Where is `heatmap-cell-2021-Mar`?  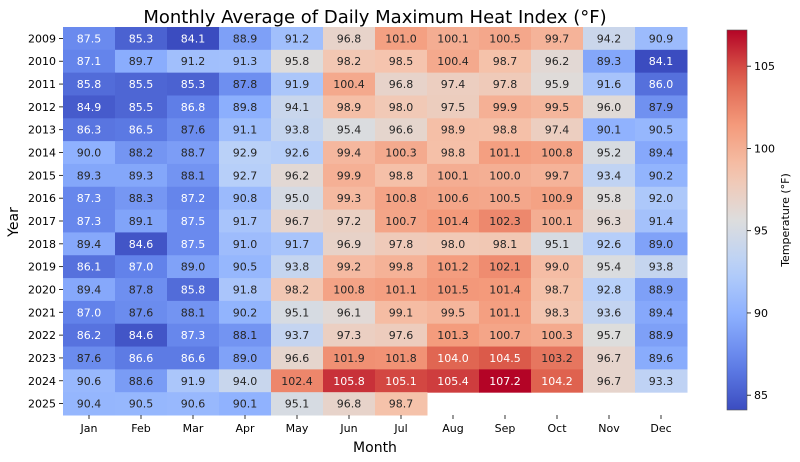 heatmap-cell-2021-Mar is located at coordinates (193, 312).